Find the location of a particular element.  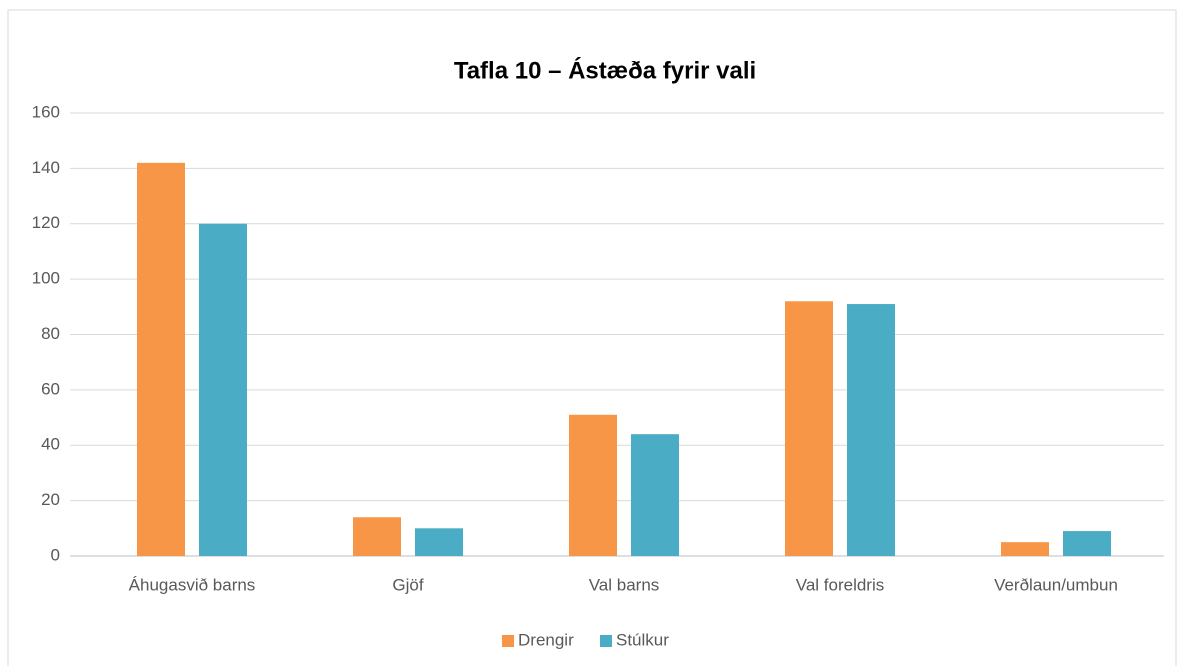

x-tick-label: Gjöf is located at coordinates (407, 584).